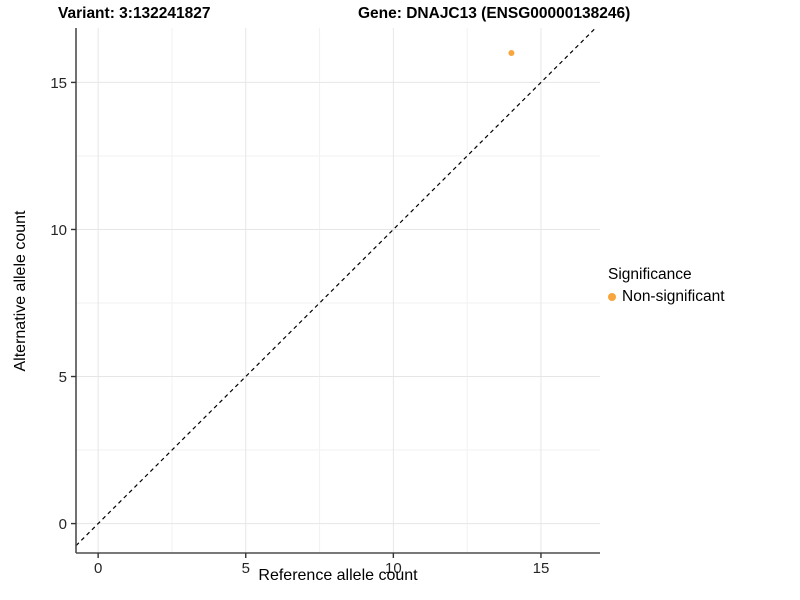 The width and height of the screenshot is (800, 600). I want to click on legend-item-non-significant: Non-significant, so click(666, 297).